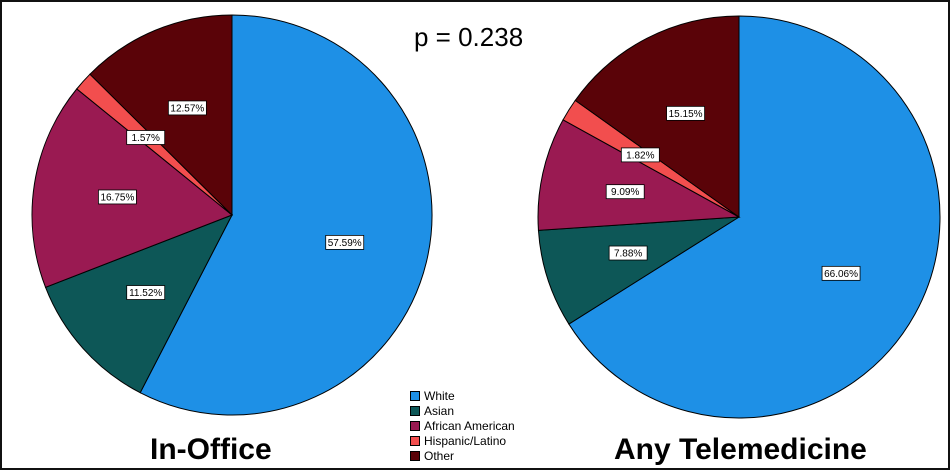 This screenshot has width=950, height=470. I want to click on data-label-in-office-african-american: 16.75%, so click(117, 197).